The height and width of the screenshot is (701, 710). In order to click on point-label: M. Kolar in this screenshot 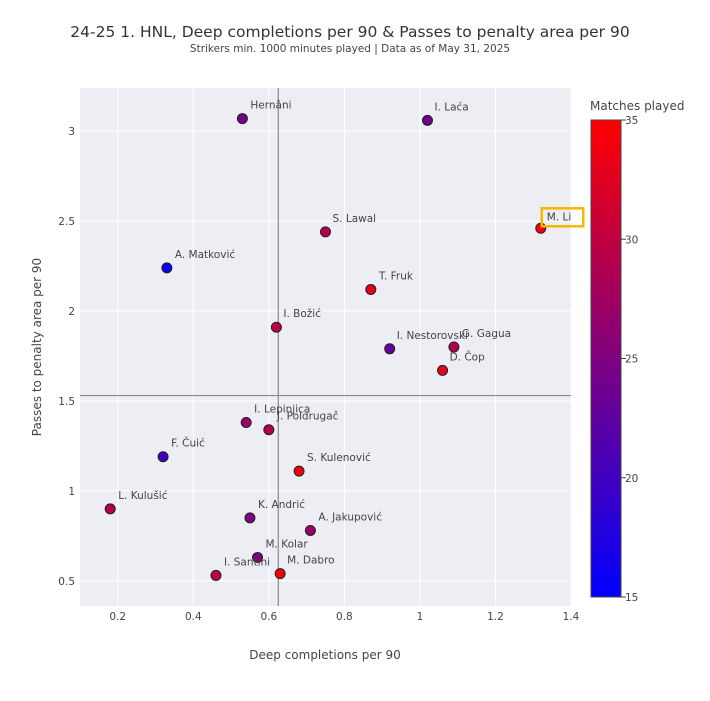, I will do `click(287, 544)`.